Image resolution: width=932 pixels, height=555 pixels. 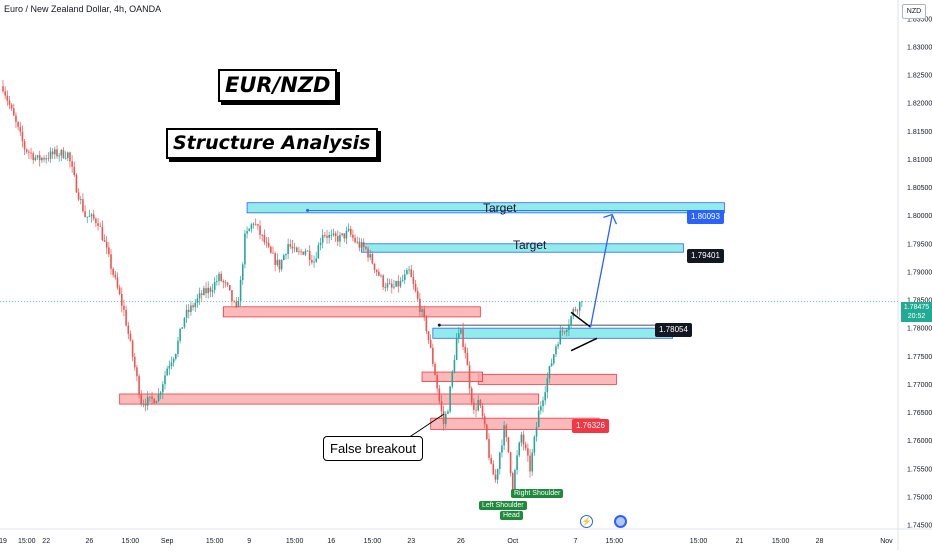 What do you see at coordinates (919, 357) in the screenshot?
I see `price-tick-12: 1.77500` at bounding box center [919, 357].